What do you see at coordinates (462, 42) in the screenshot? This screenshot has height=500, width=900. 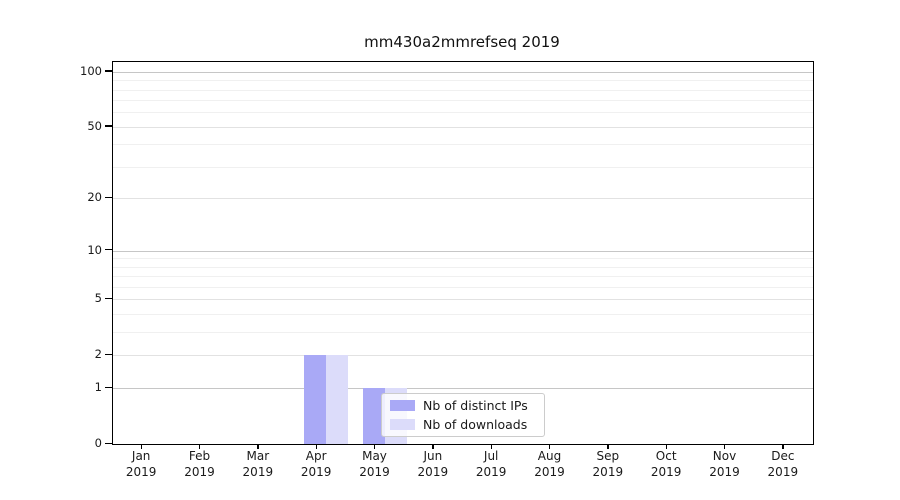 I see `chart-title: mm430a2mmrefseq 2019` at bounding box center [462, 42].